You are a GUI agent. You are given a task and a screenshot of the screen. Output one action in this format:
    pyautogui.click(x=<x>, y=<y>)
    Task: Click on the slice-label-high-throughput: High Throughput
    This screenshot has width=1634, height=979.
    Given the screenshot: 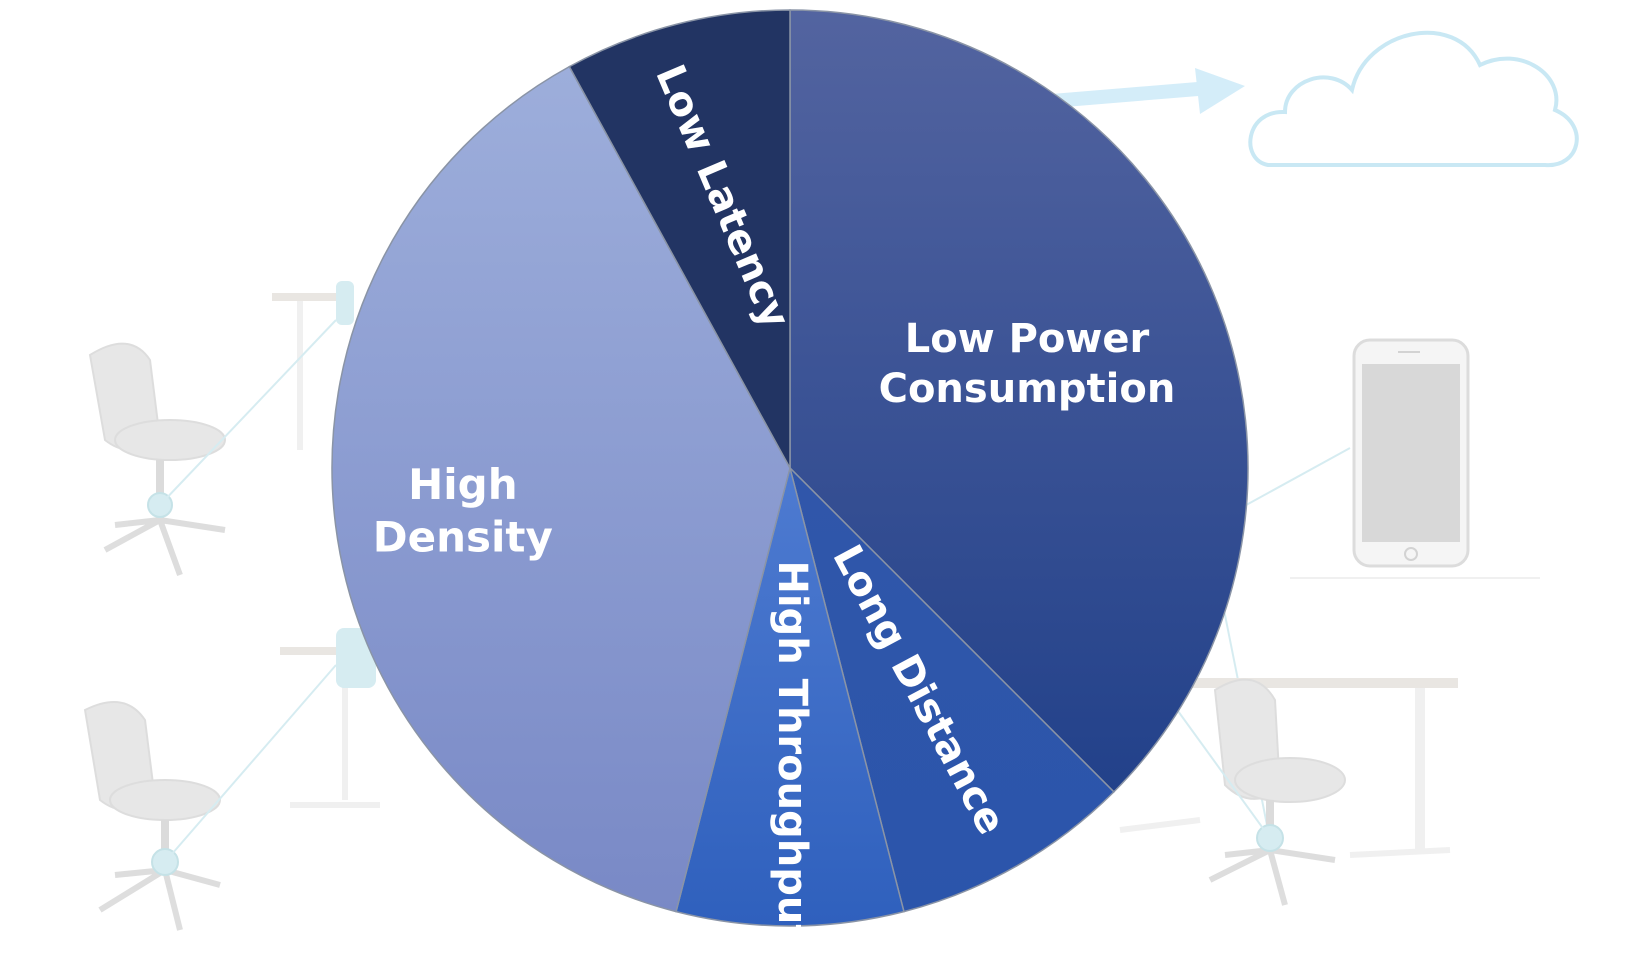 What is the action you would take?
    pyautogui.click(x=792, y=751)
    